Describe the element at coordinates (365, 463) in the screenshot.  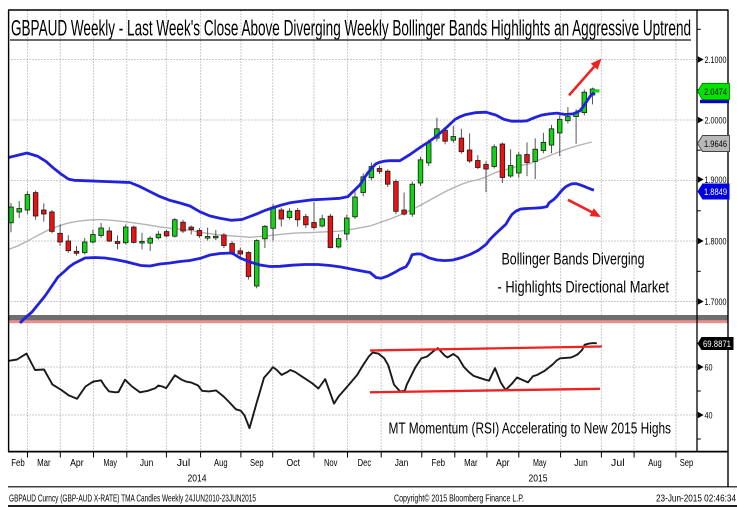
I see `svg-text: Dec` at that location.